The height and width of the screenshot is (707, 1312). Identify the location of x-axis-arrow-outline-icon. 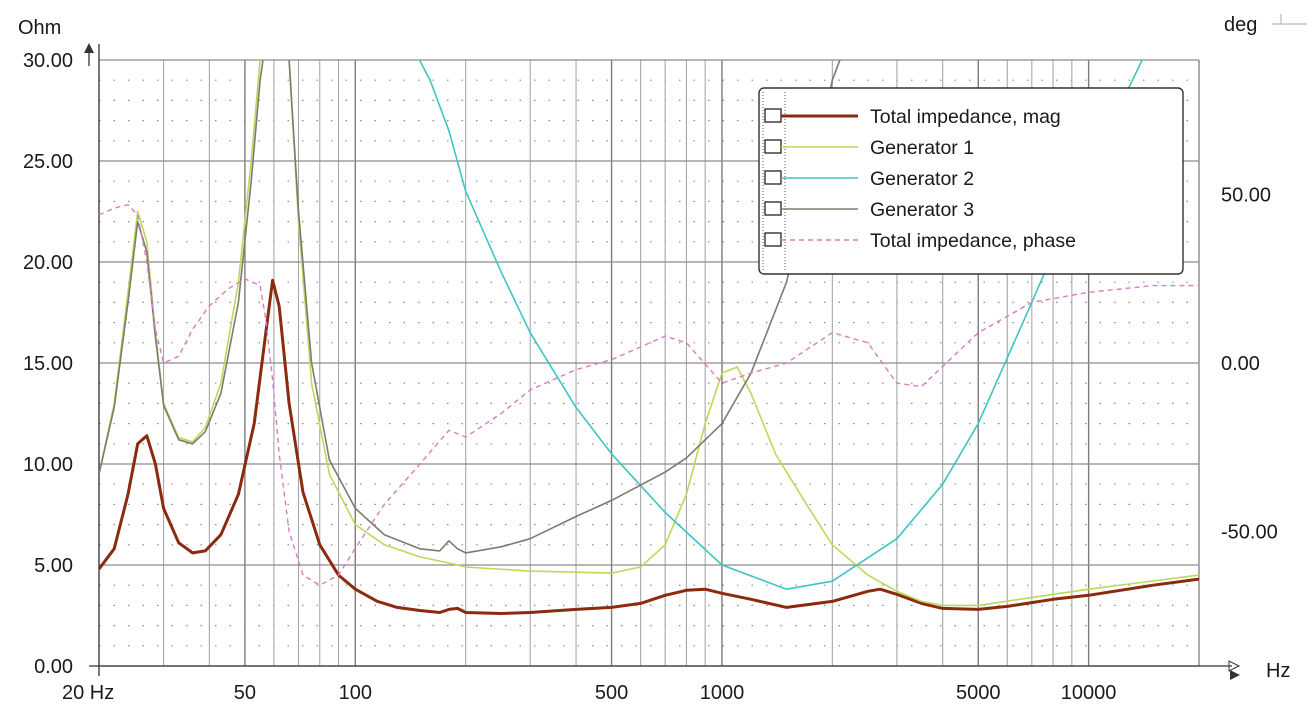
(1234, 666).